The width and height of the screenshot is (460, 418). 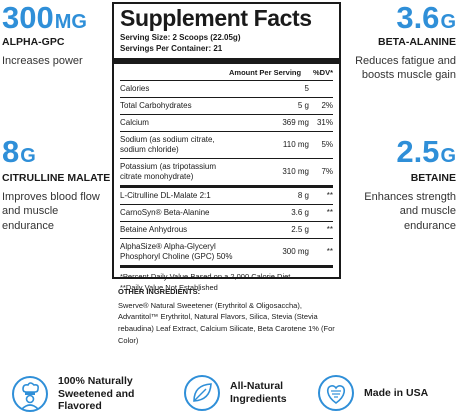 What do you see at coordinates (405, 68) in the screenshot?
I see `stat-description: Reduces fatigue and boosts muscle gain` at bounding box center [405, 68].